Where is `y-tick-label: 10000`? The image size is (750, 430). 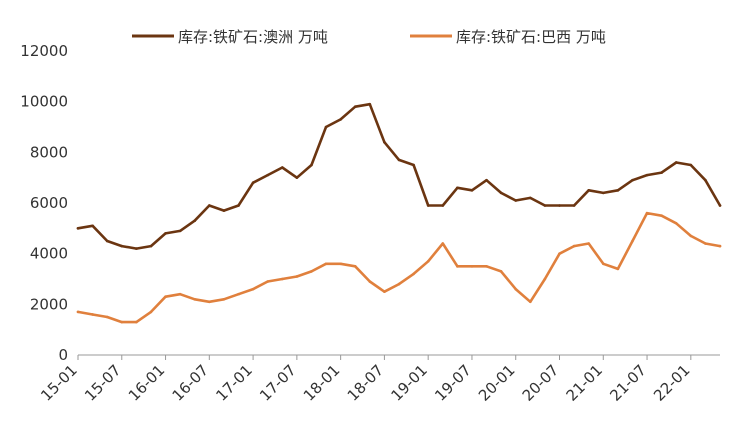
y-tick-label: 10000 is located at coordinates (44, 102).